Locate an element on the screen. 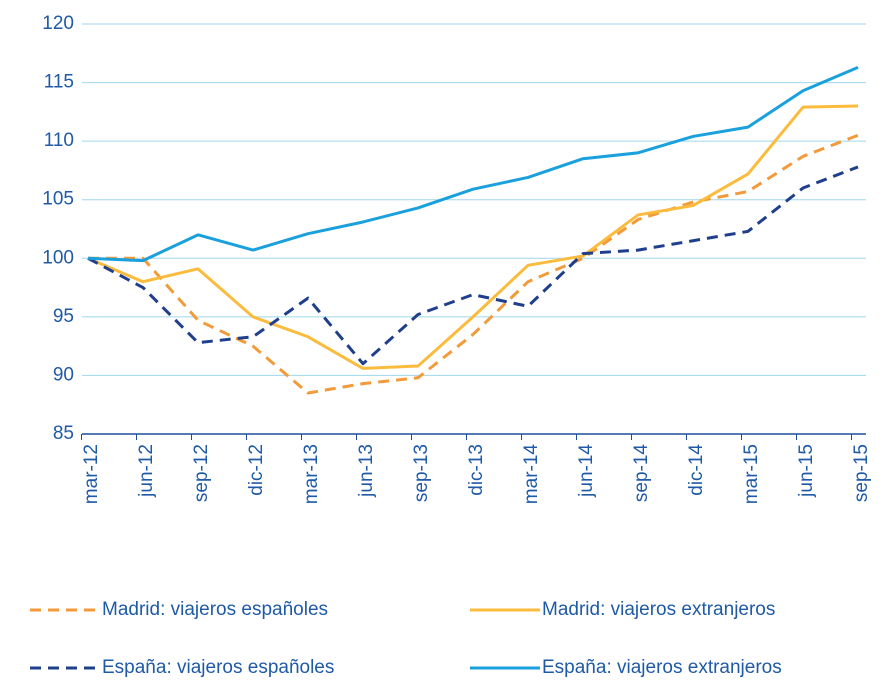 Image resolution: width=891 pixels, height=688 pixels. x-tick-label: sep-13 is located at coordinates (421, 473).